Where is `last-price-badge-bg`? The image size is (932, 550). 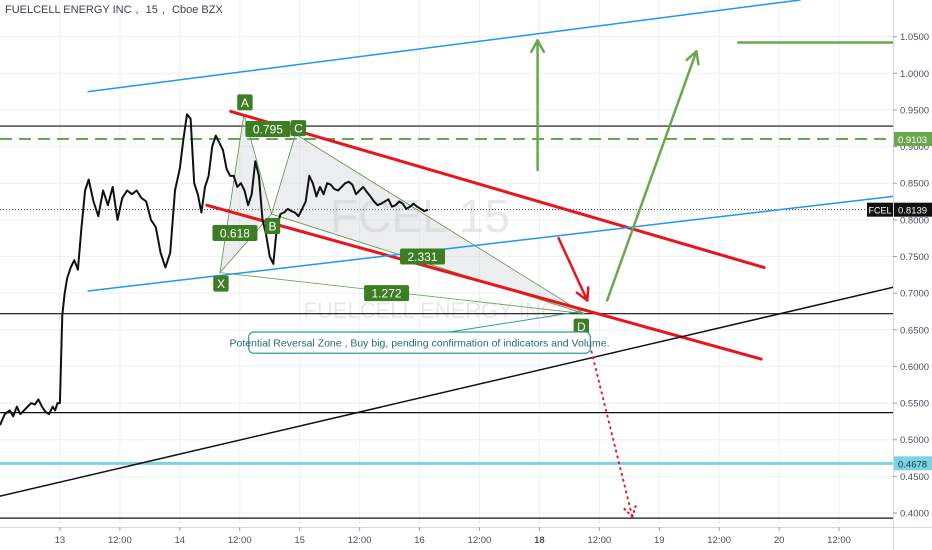
last-price-badge-bg is located at coordinates (913, 209).